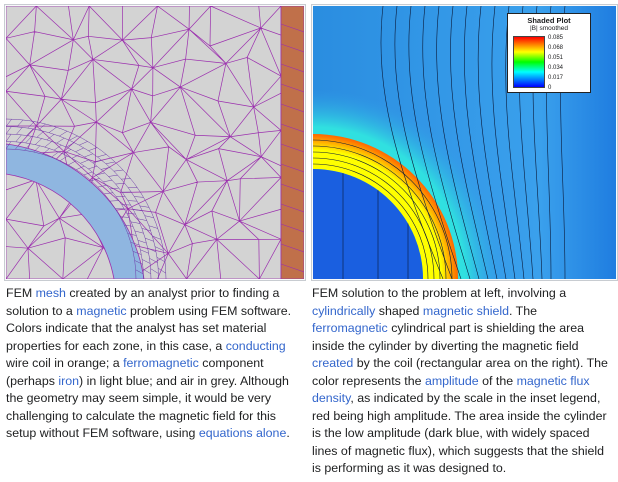  What do you see at coordinates (69, 380) in the screenshot?
I see `link-iron: iron` at bounding box center [69, 380].